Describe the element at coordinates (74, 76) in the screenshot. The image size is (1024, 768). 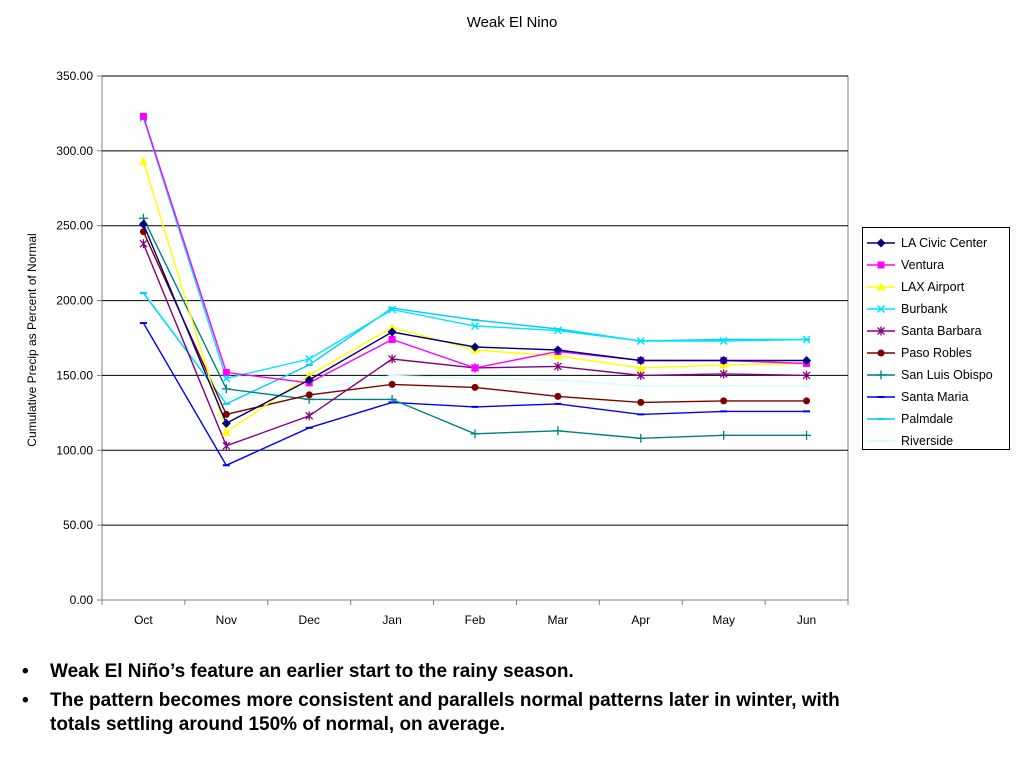
I see `y-tick-label: 350.00` at that location.